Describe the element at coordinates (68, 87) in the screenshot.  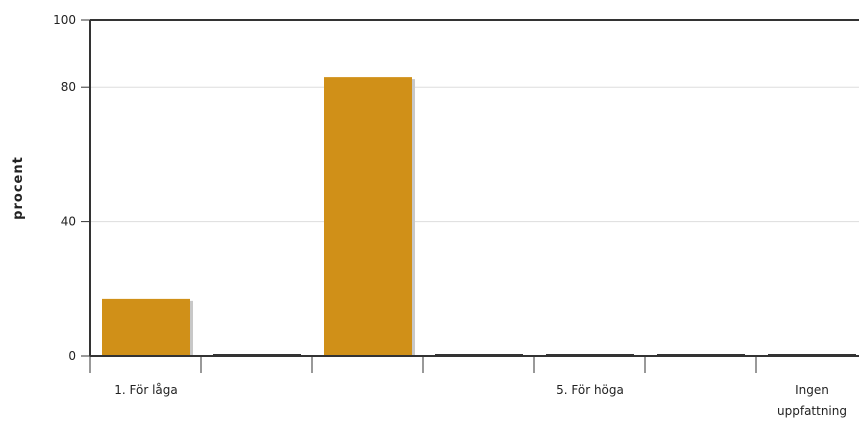
I see `y-tick-label-80: 80` at that location.